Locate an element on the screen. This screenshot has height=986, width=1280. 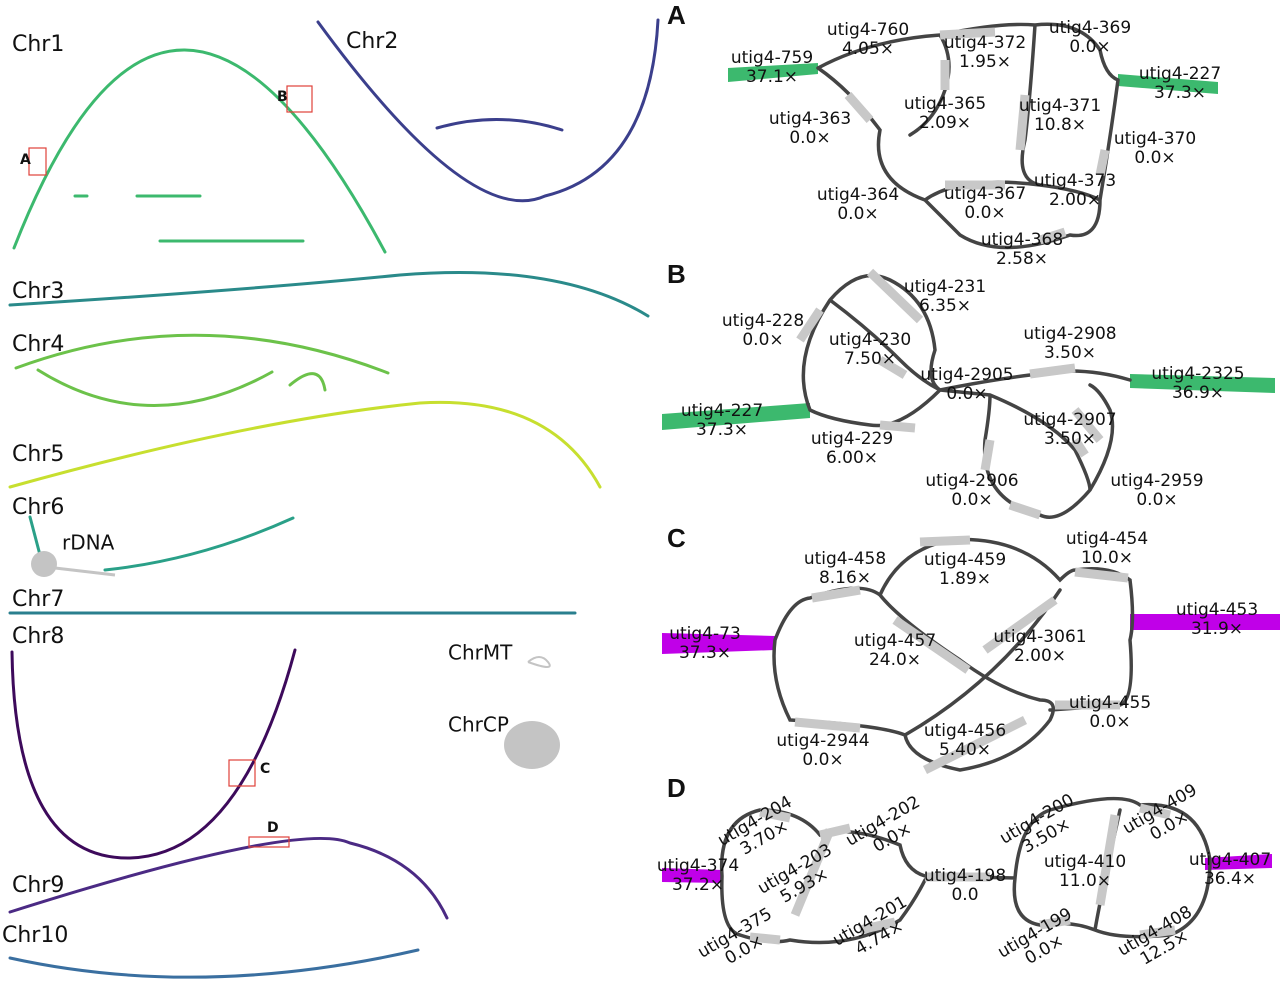
rdna-tail is located at coordinates (85, 571).